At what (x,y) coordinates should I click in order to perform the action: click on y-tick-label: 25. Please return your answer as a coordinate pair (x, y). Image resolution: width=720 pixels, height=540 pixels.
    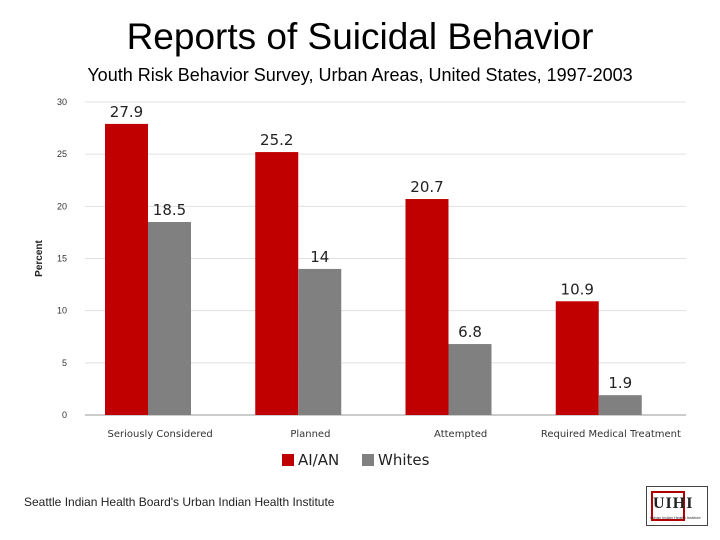
    Looking at the image, I should click on (62, 154).